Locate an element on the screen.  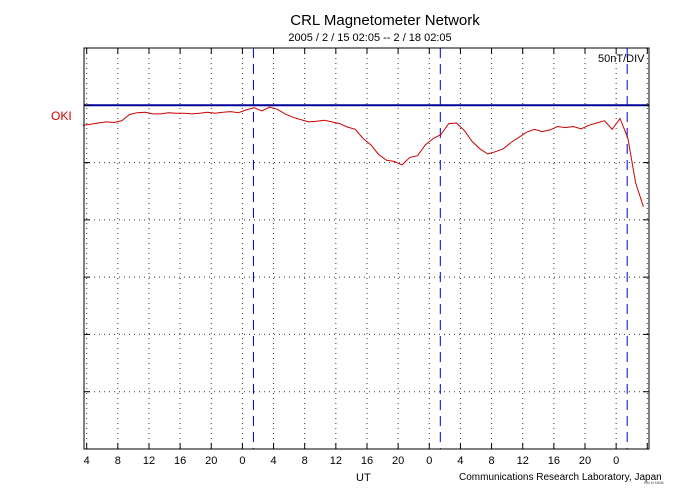
scale-label: 50nT/DIV is located at coordinates (621, 59).